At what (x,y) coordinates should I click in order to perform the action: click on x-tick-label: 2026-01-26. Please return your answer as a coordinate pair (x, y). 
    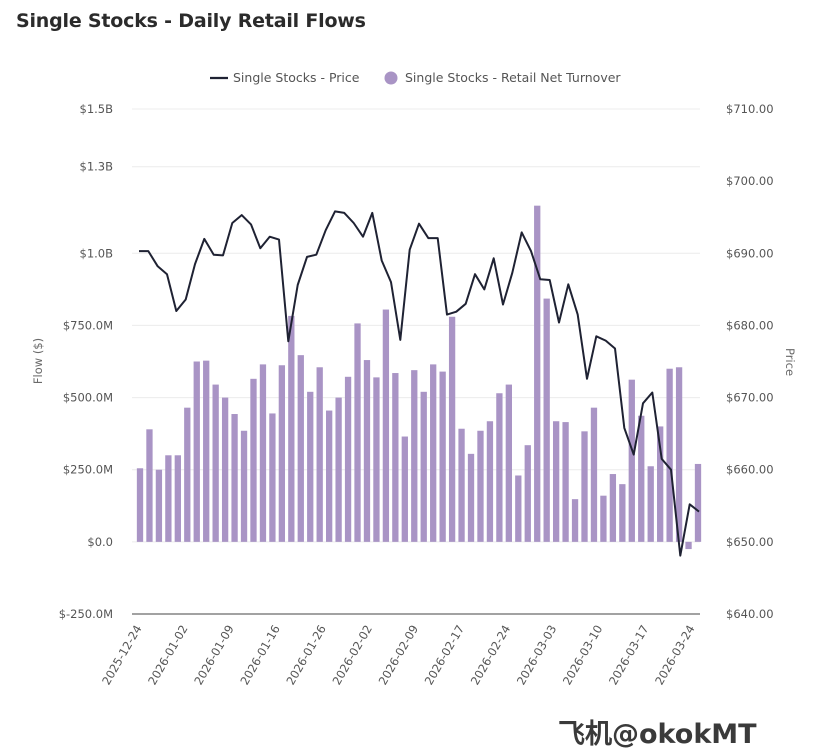
    Looking at the image, I should click on (306, 655).